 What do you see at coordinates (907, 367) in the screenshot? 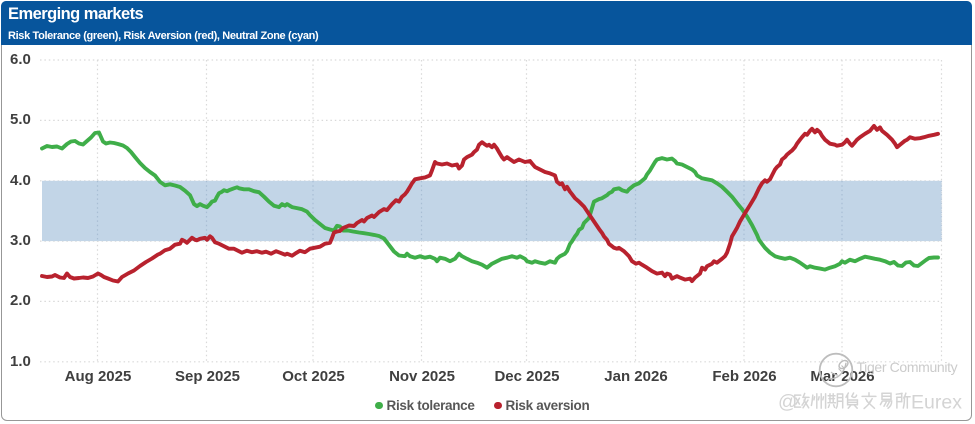
I see `svg-text: Tiger Community` at bounding box center [907, 367].